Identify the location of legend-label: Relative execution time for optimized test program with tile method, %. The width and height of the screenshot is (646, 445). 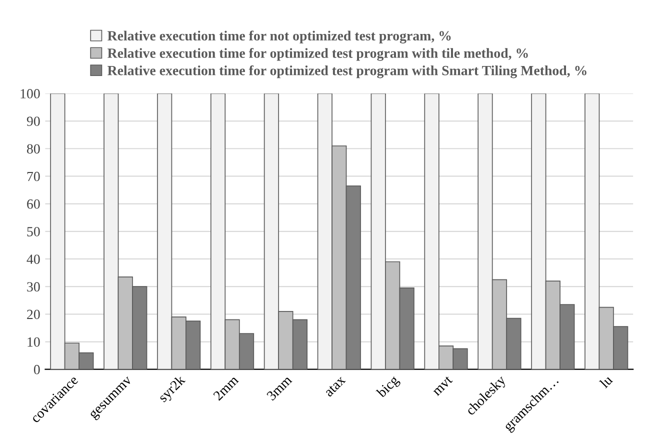
(318, 54).